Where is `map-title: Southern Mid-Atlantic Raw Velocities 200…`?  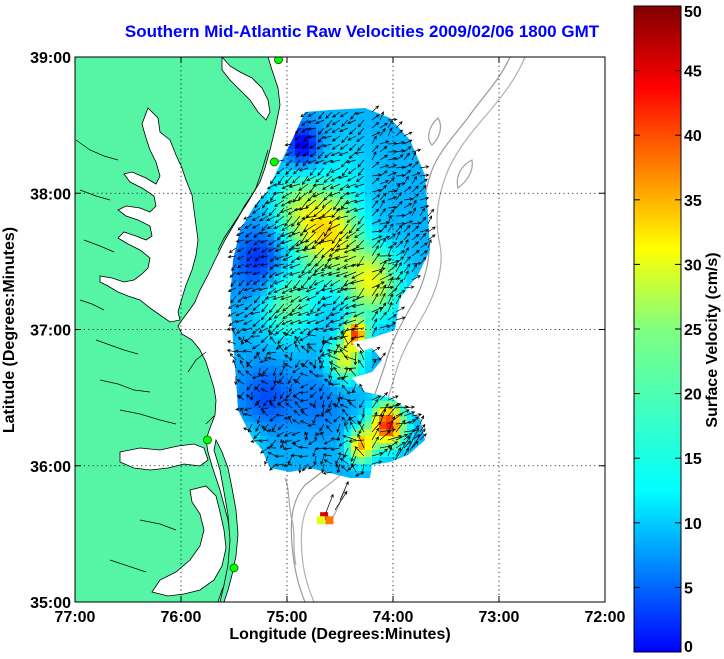 map-title: Southern Mid-Atlantic Raw Velocities 200… is located at coordinates (362, 31).